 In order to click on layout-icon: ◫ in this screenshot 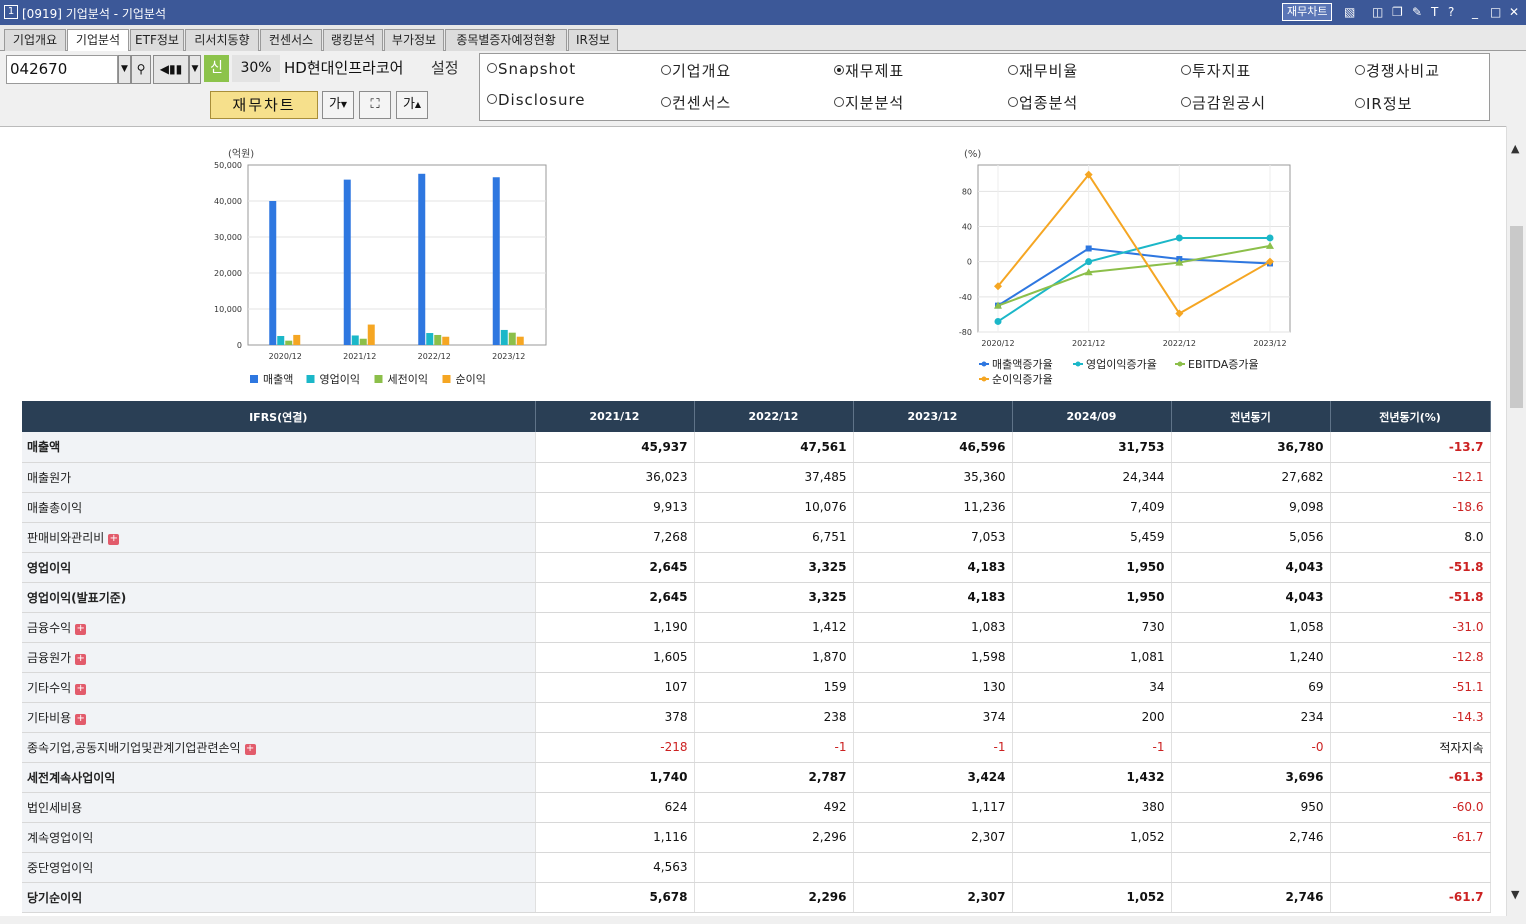, I will do `click(1378, 12)`.